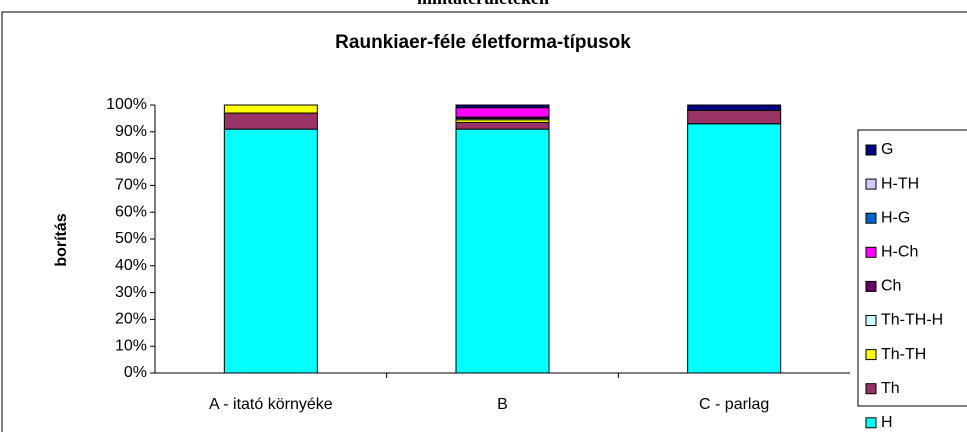 Image resolution: width=967 pixels, height=432 pixels. What do you see at coordinates (912, 268) in the screenshot?
I see `legend-box` at bounding box center [912, 268].